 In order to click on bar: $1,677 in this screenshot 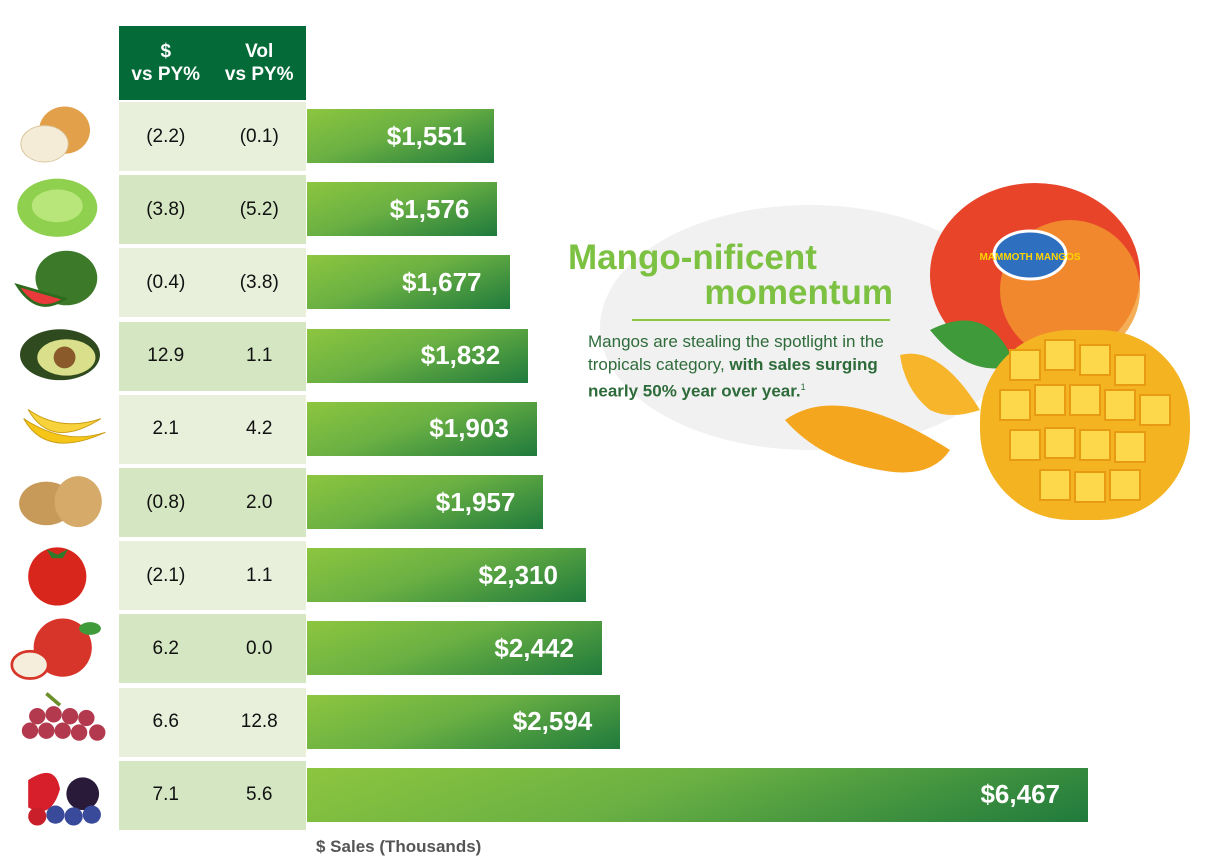, I will do `click(408, 282)`.